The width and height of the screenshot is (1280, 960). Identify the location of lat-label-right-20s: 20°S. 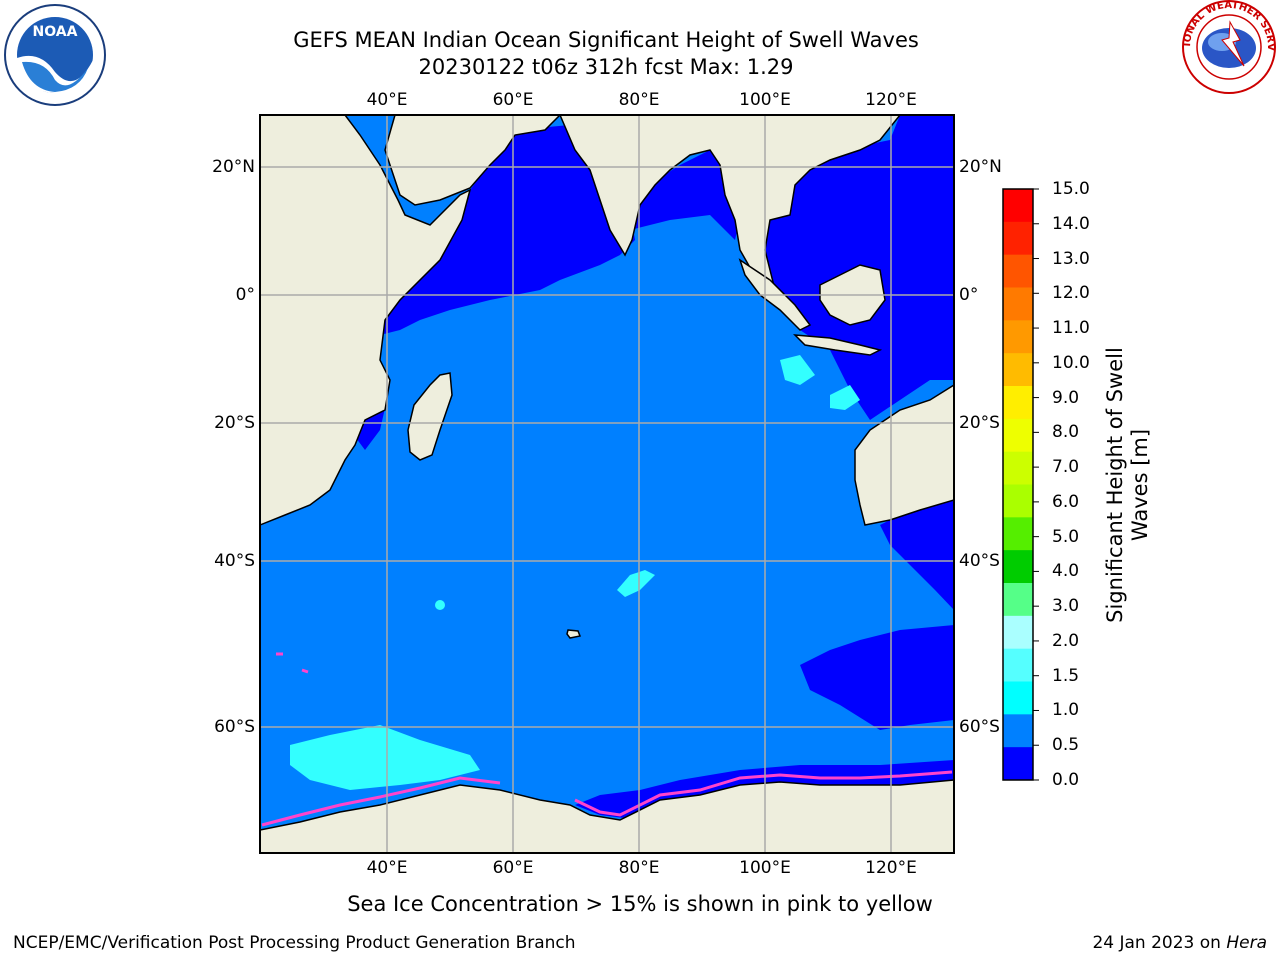
(979, 423).